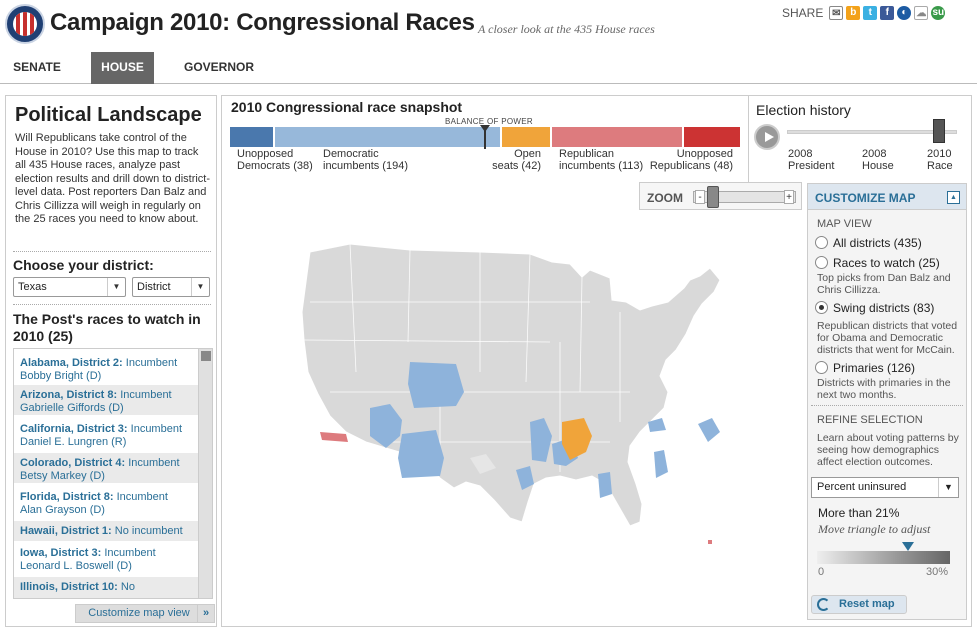 The image size is (977, 633). I want to click on radio-selected-icon, so click(821, 307).